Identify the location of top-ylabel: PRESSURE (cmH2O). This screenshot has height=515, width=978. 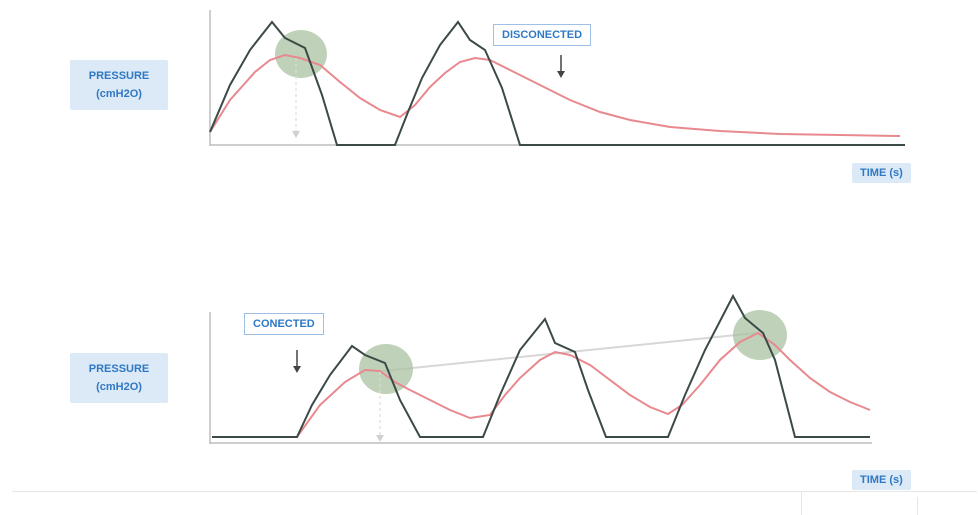
(119, 85).